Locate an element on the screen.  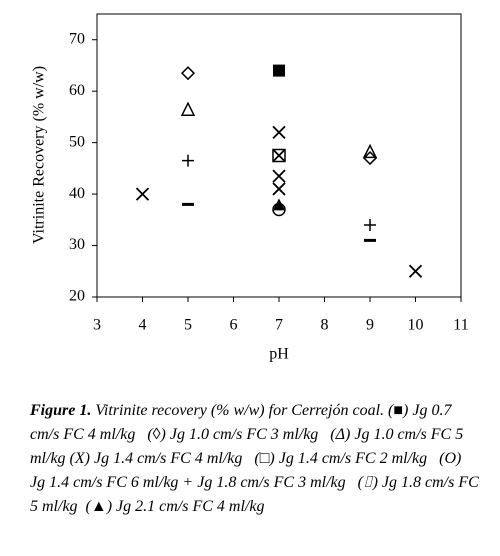
x-tick-label: 5 is located at coordinates (188, 325).